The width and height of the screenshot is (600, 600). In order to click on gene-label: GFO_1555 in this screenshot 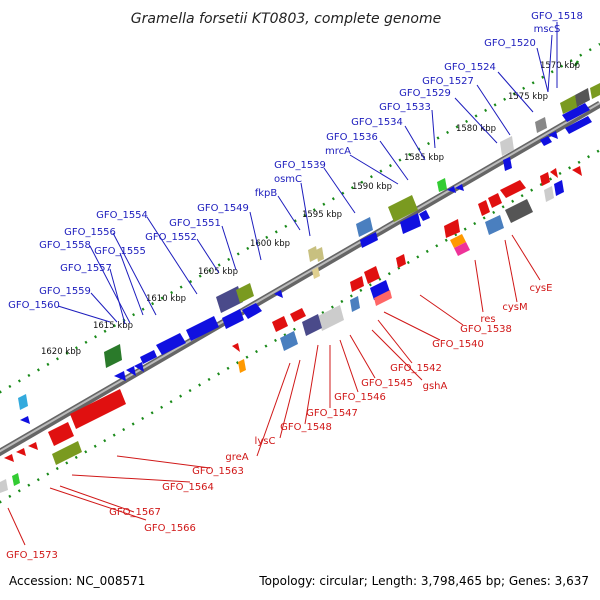, I will do `click(120, 251)`.